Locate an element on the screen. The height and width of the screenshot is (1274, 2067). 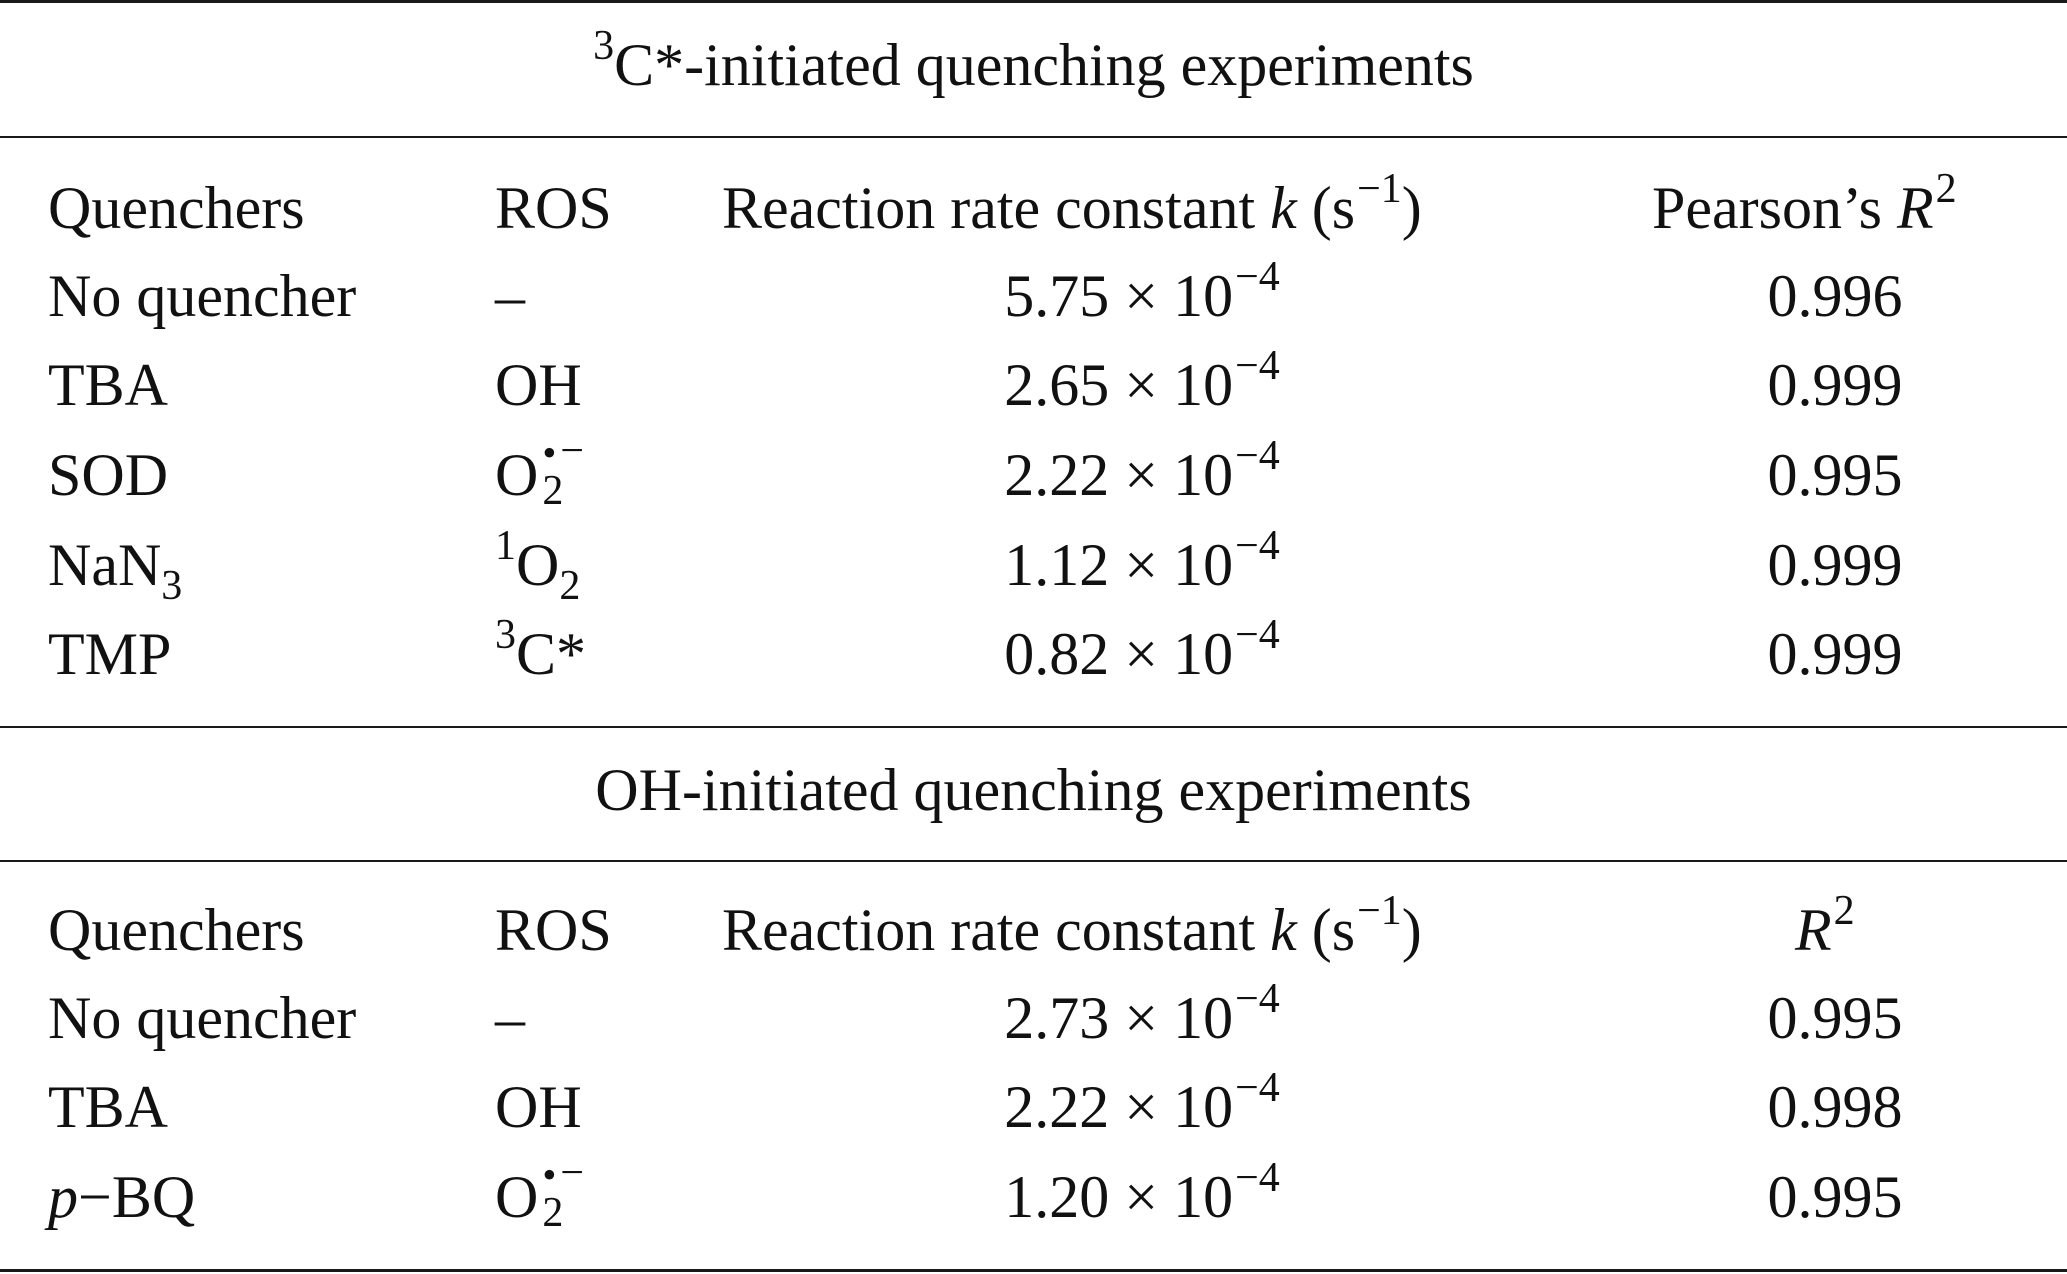
table-row: No quencher – 5.75 × 10−4 0.996 is located at coordinates (1033, 295).